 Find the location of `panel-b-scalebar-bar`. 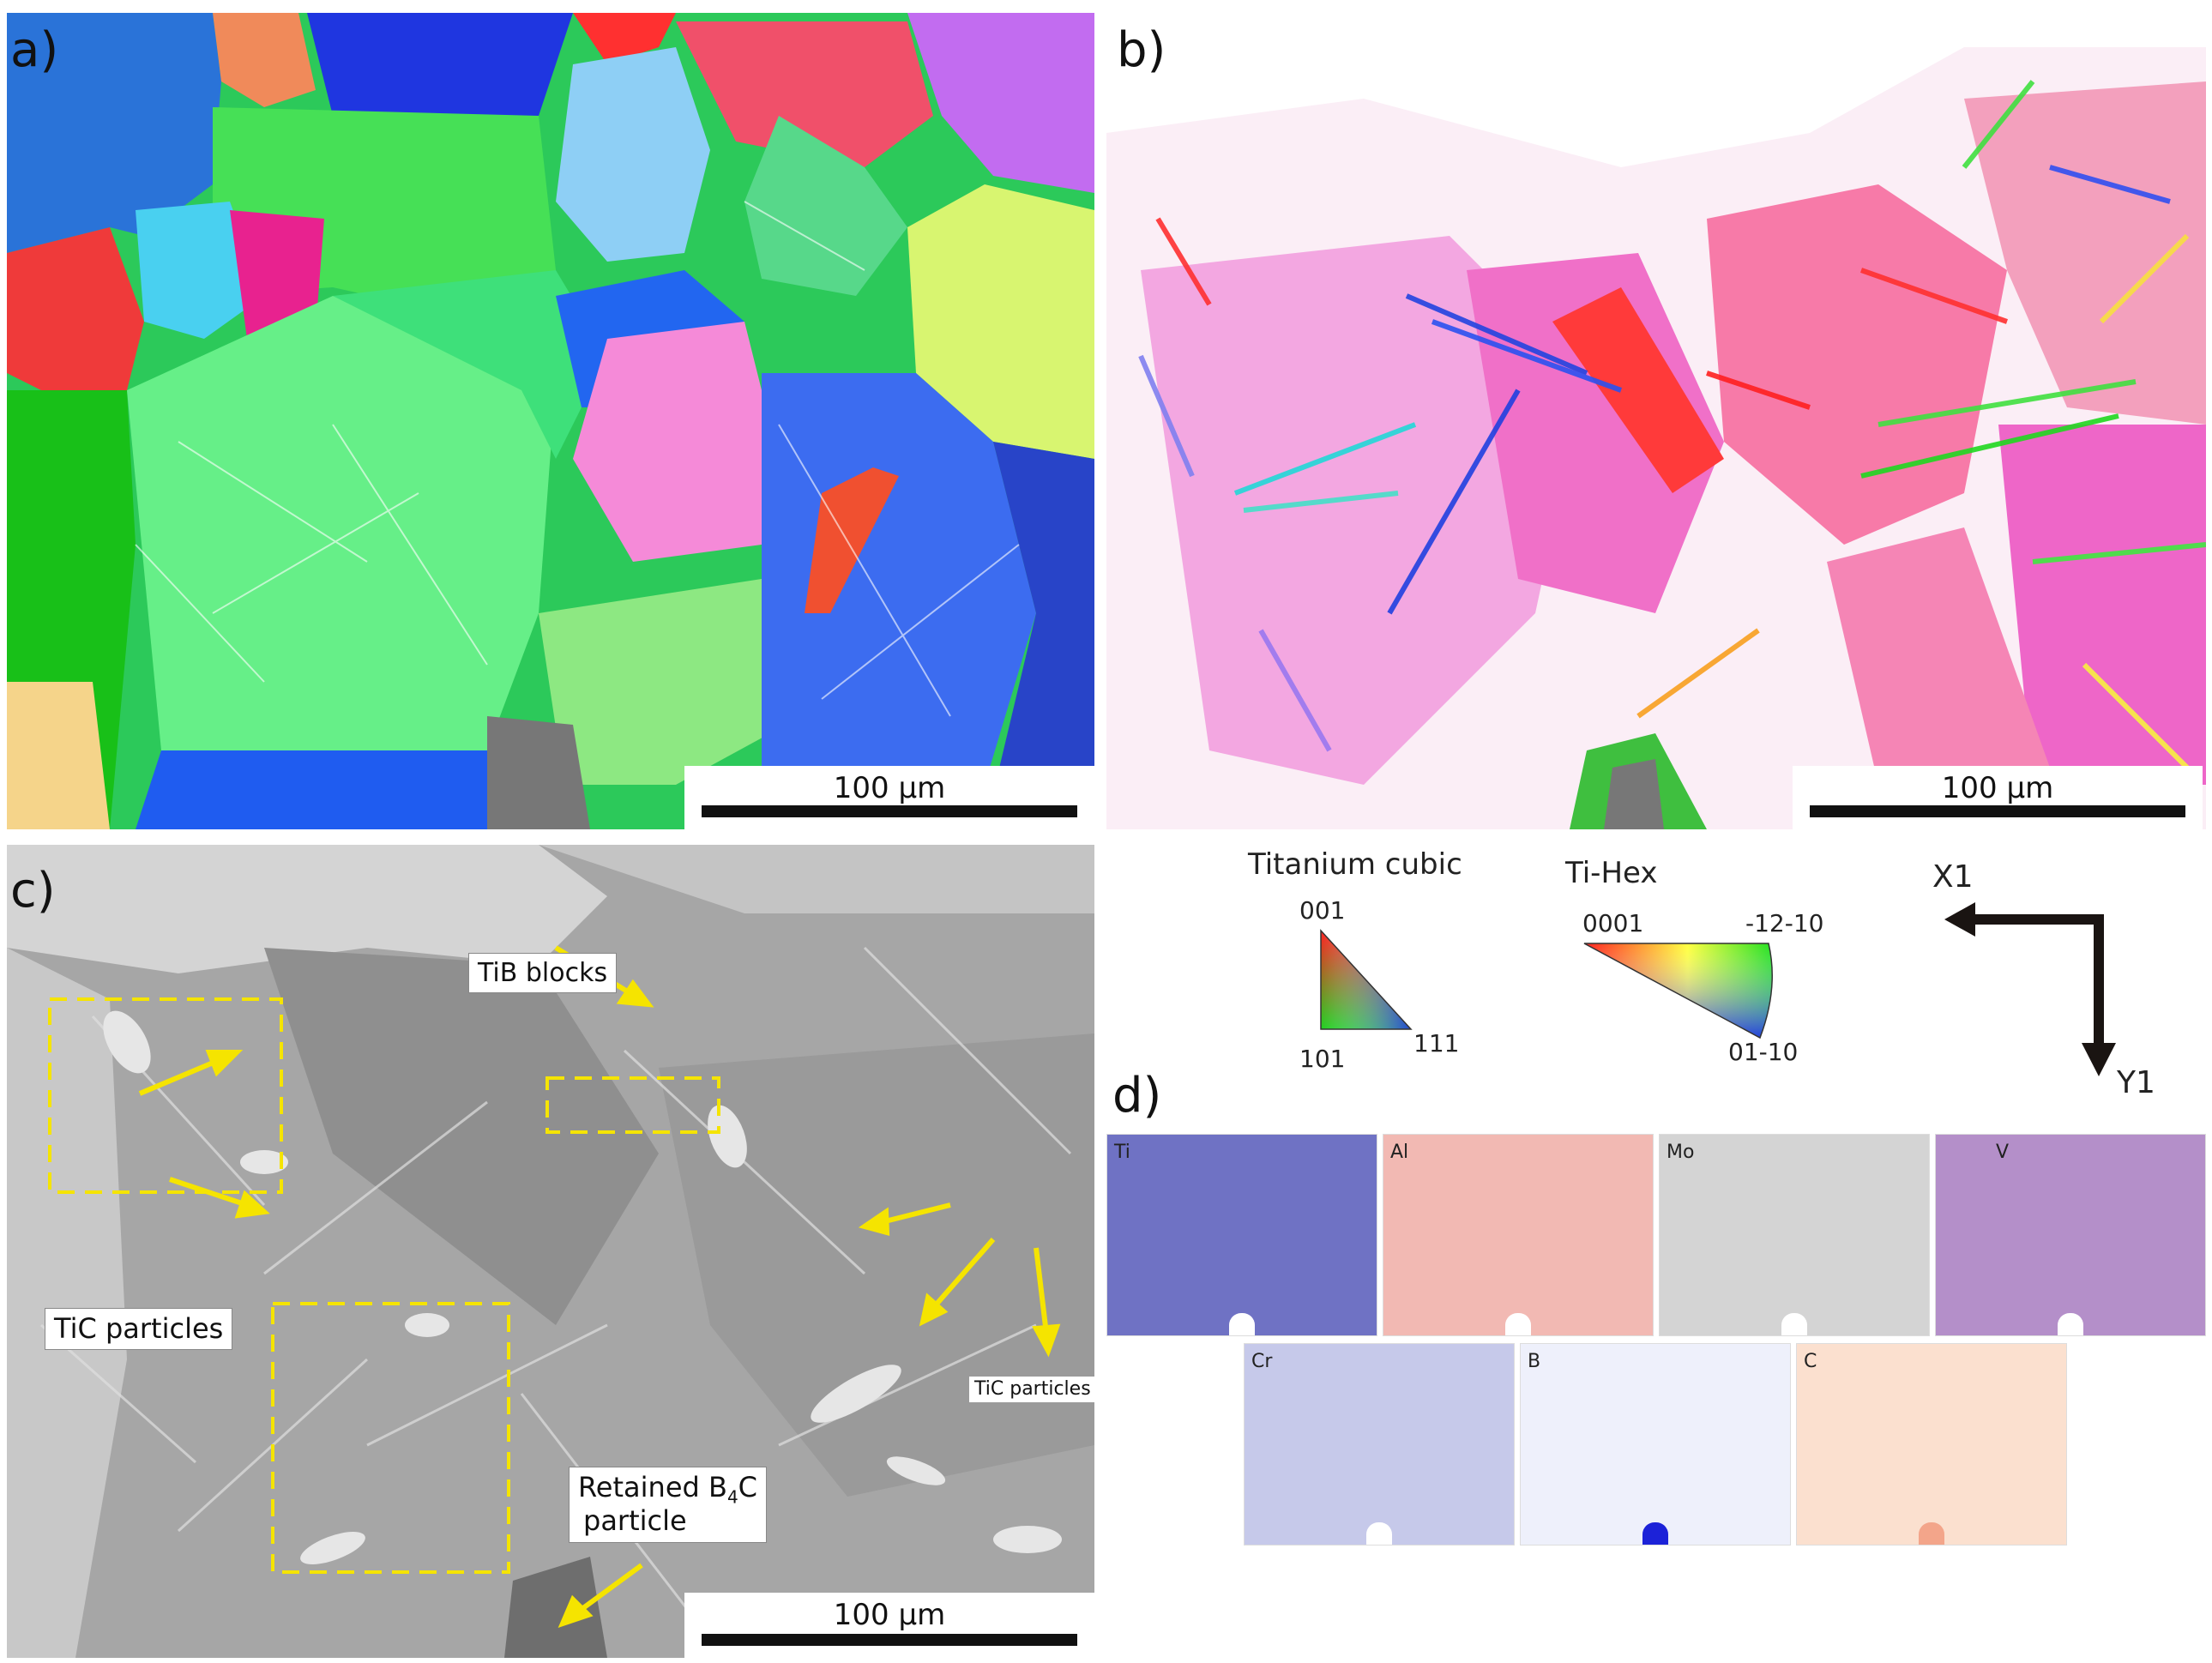

panel-b-scalebar-bar is located at coordinates (1997, 811).